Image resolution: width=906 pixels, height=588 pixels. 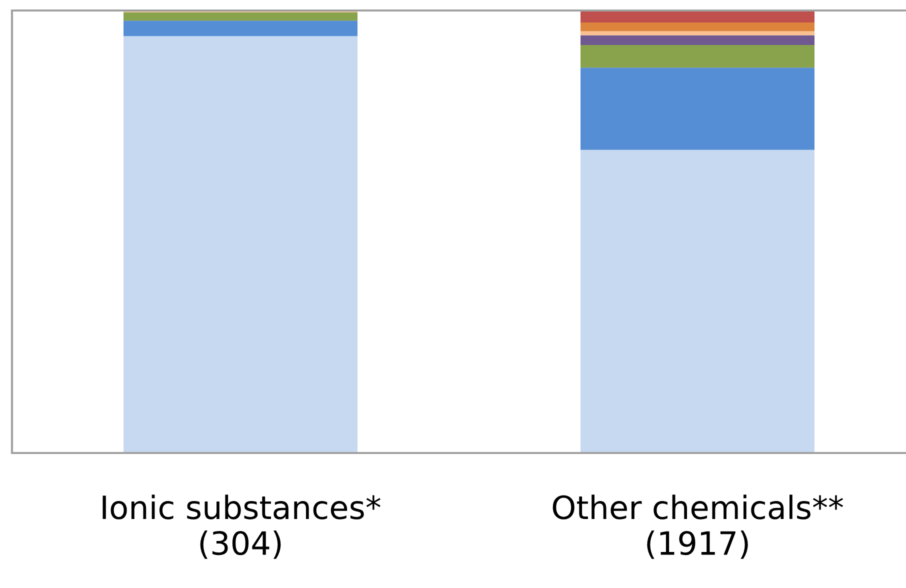 I want to click on x-tick-label: Other chemicals** (1917), so click(x=698, y=526).